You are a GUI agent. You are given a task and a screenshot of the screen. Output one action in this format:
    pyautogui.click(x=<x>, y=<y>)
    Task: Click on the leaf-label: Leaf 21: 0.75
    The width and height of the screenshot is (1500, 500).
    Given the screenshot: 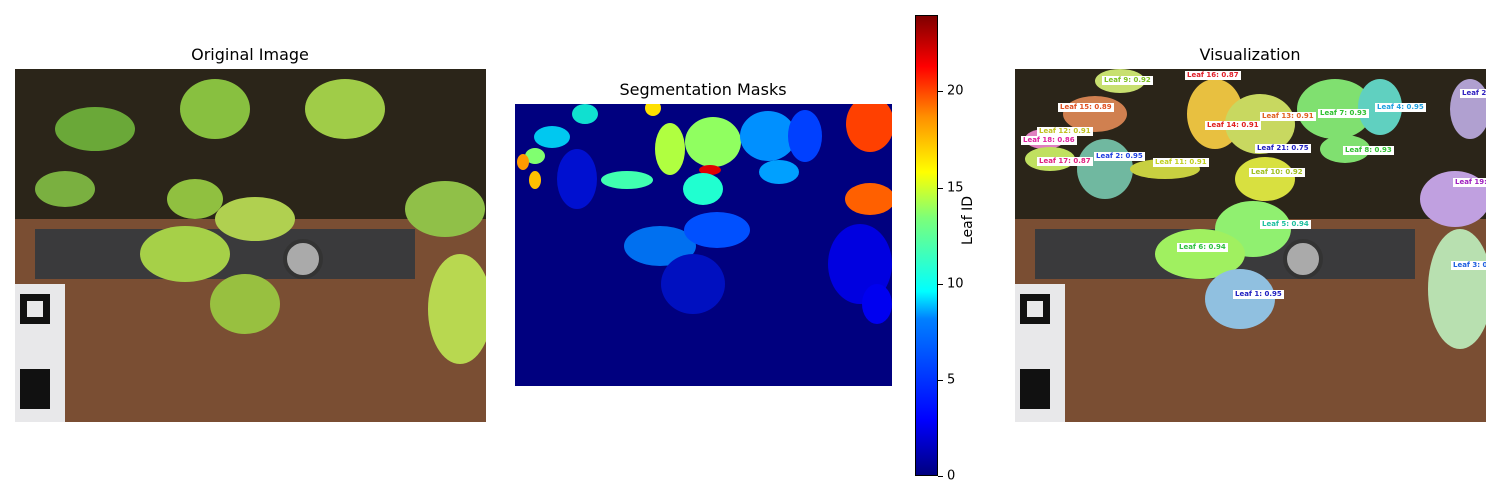 What is the action you would take?
    pyautogui.click(x=1283, y=148)
    